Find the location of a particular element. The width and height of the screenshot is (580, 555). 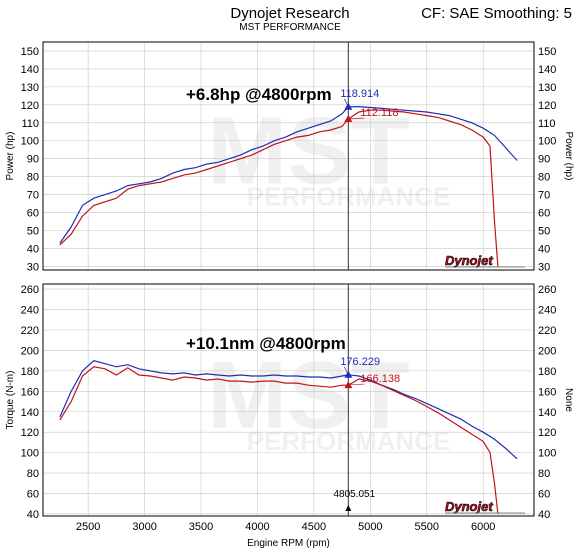

power-ytick-right: 90 is located at coordinates (544, 160).